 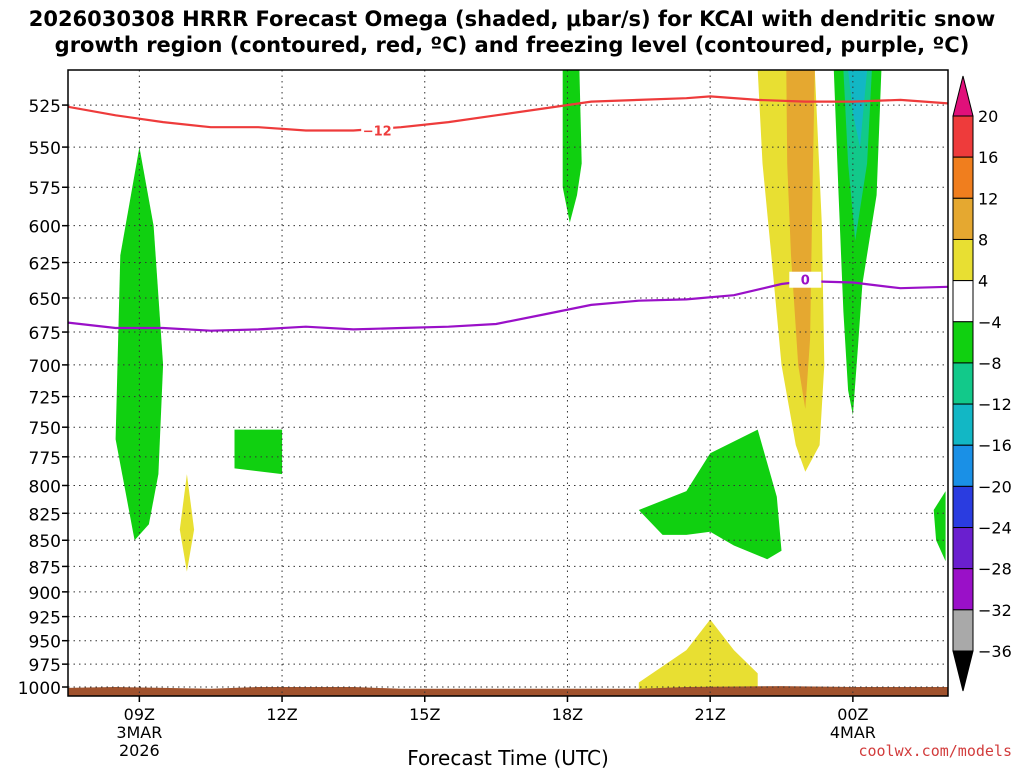 I want to click on contour-label-0: −12, so click(x=377, y=132).